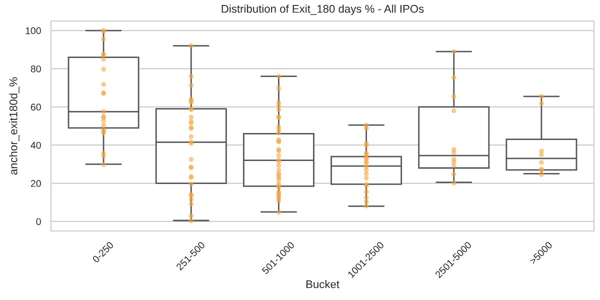  Describe the element at coordinates (38, 222) in the screenshot. I see `y-tick-label: 0` at that location.